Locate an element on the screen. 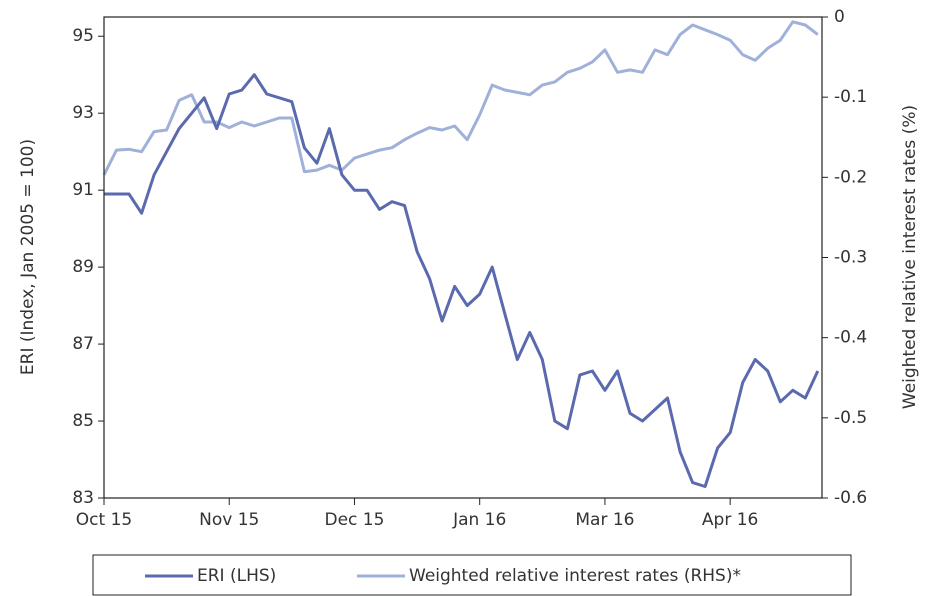  y2-tick-label: -0.1 is located at coordinates (850, 97).